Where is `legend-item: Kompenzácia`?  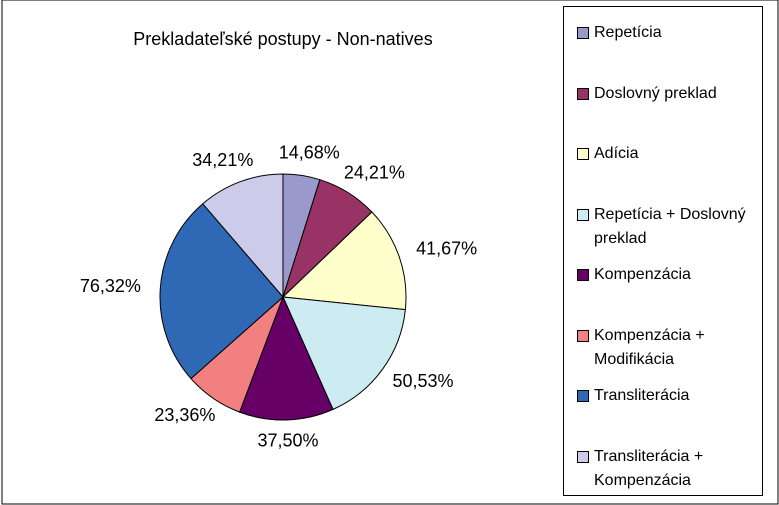 legend-item: Kompenzácia is located at coordinates (665, 275).